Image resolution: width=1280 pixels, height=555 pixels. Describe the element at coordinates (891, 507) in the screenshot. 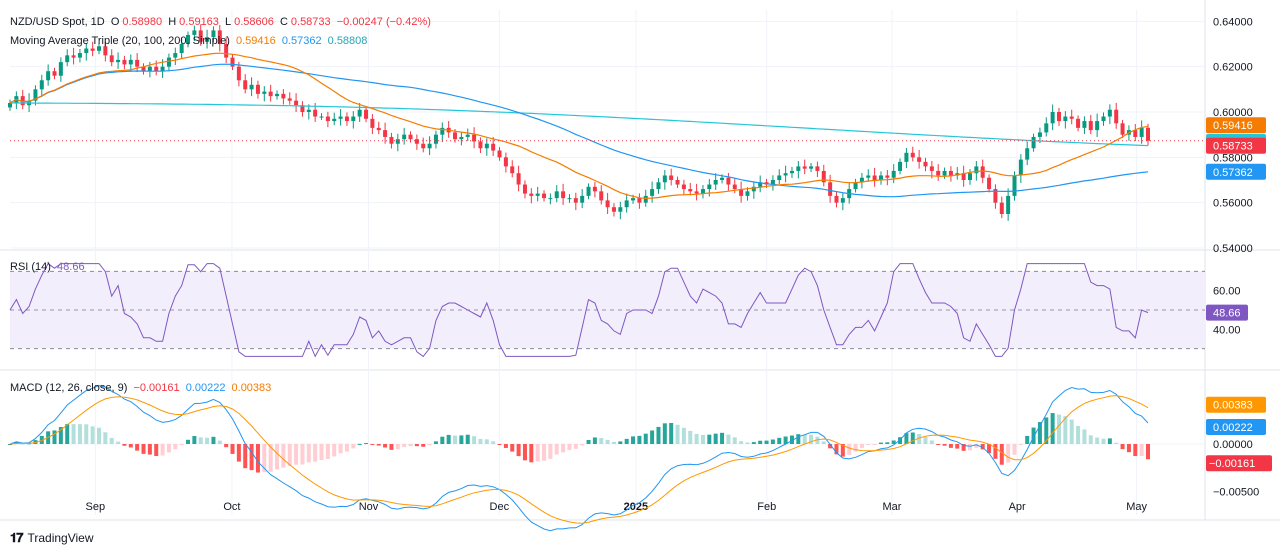

I see `time-tick-label: Mar` at that location.